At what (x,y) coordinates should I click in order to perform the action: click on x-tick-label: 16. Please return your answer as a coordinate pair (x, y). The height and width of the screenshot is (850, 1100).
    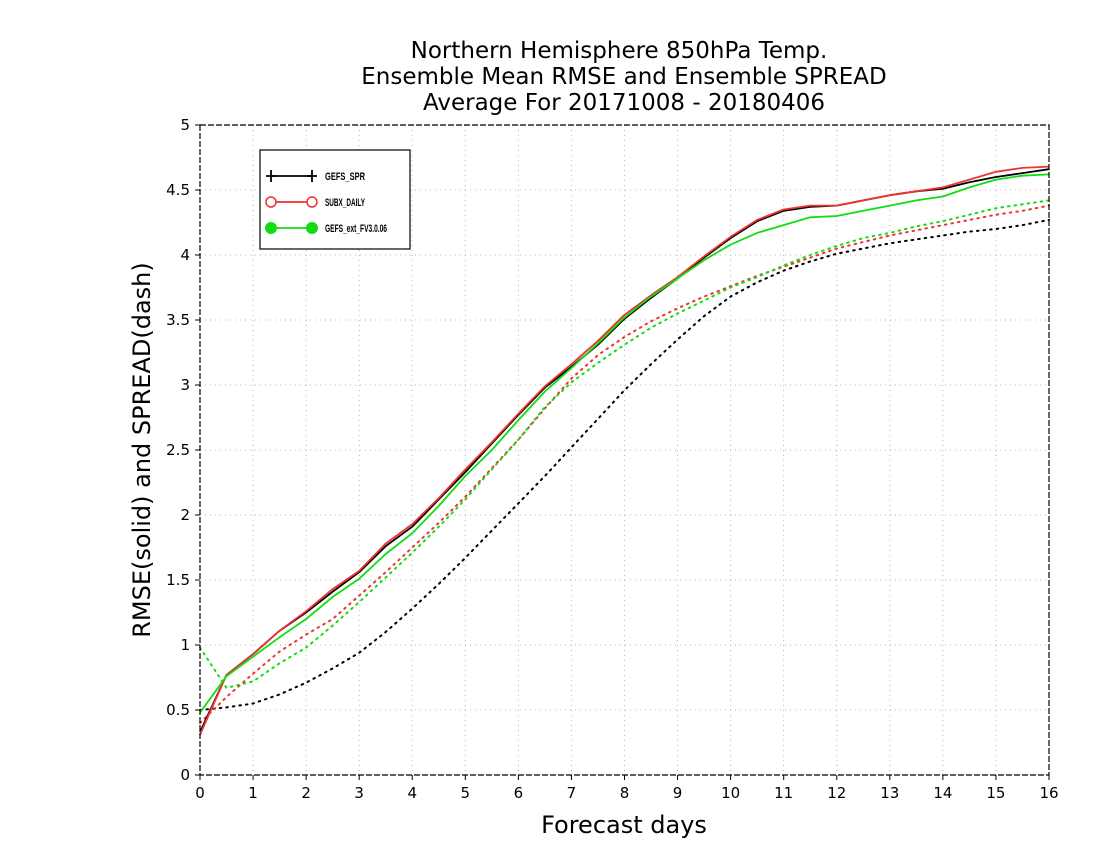
    Looking at the image, I should click on (1048, 793).